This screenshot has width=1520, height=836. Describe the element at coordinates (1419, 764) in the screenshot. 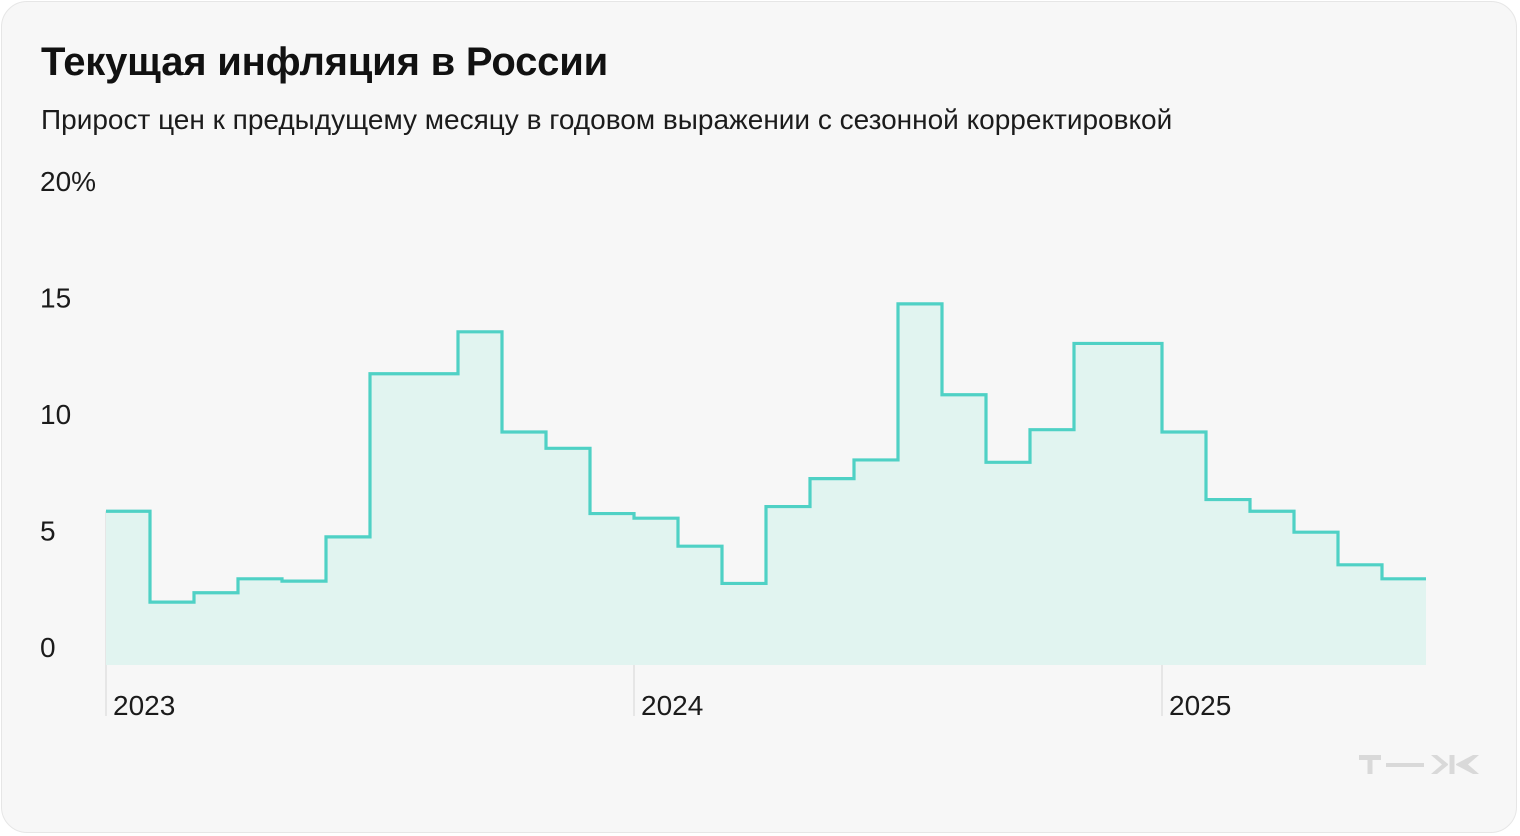

I see `tzh-logo-icon` at that location.